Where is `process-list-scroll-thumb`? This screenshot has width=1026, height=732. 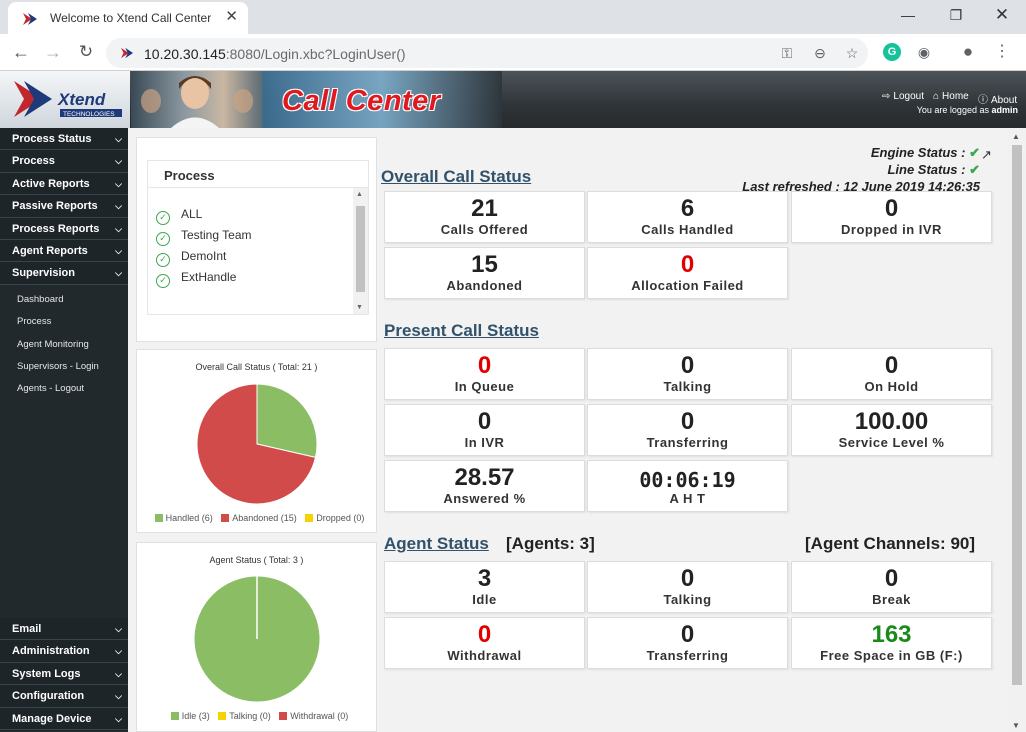 process-list-scroll-thumb is located at coordinates (360, 249).